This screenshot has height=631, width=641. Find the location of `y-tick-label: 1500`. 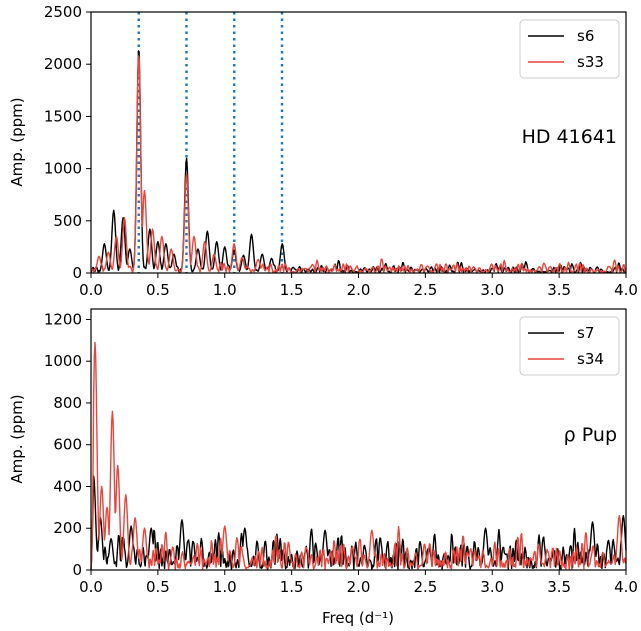

y-tick-label: 1500 is located at coordinates (63, 116).